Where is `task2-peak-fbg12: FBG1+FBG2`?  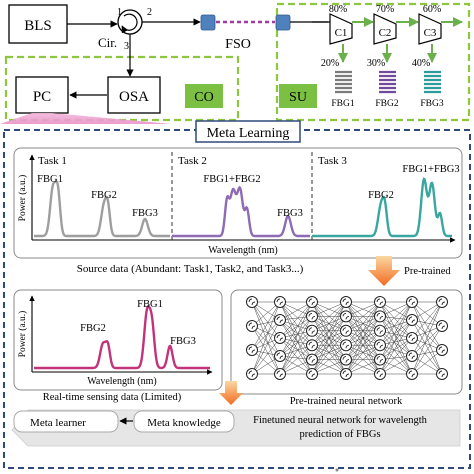 task2-peak-fbg12: FBG1+FBG2 is located at coordinates (231, 179).